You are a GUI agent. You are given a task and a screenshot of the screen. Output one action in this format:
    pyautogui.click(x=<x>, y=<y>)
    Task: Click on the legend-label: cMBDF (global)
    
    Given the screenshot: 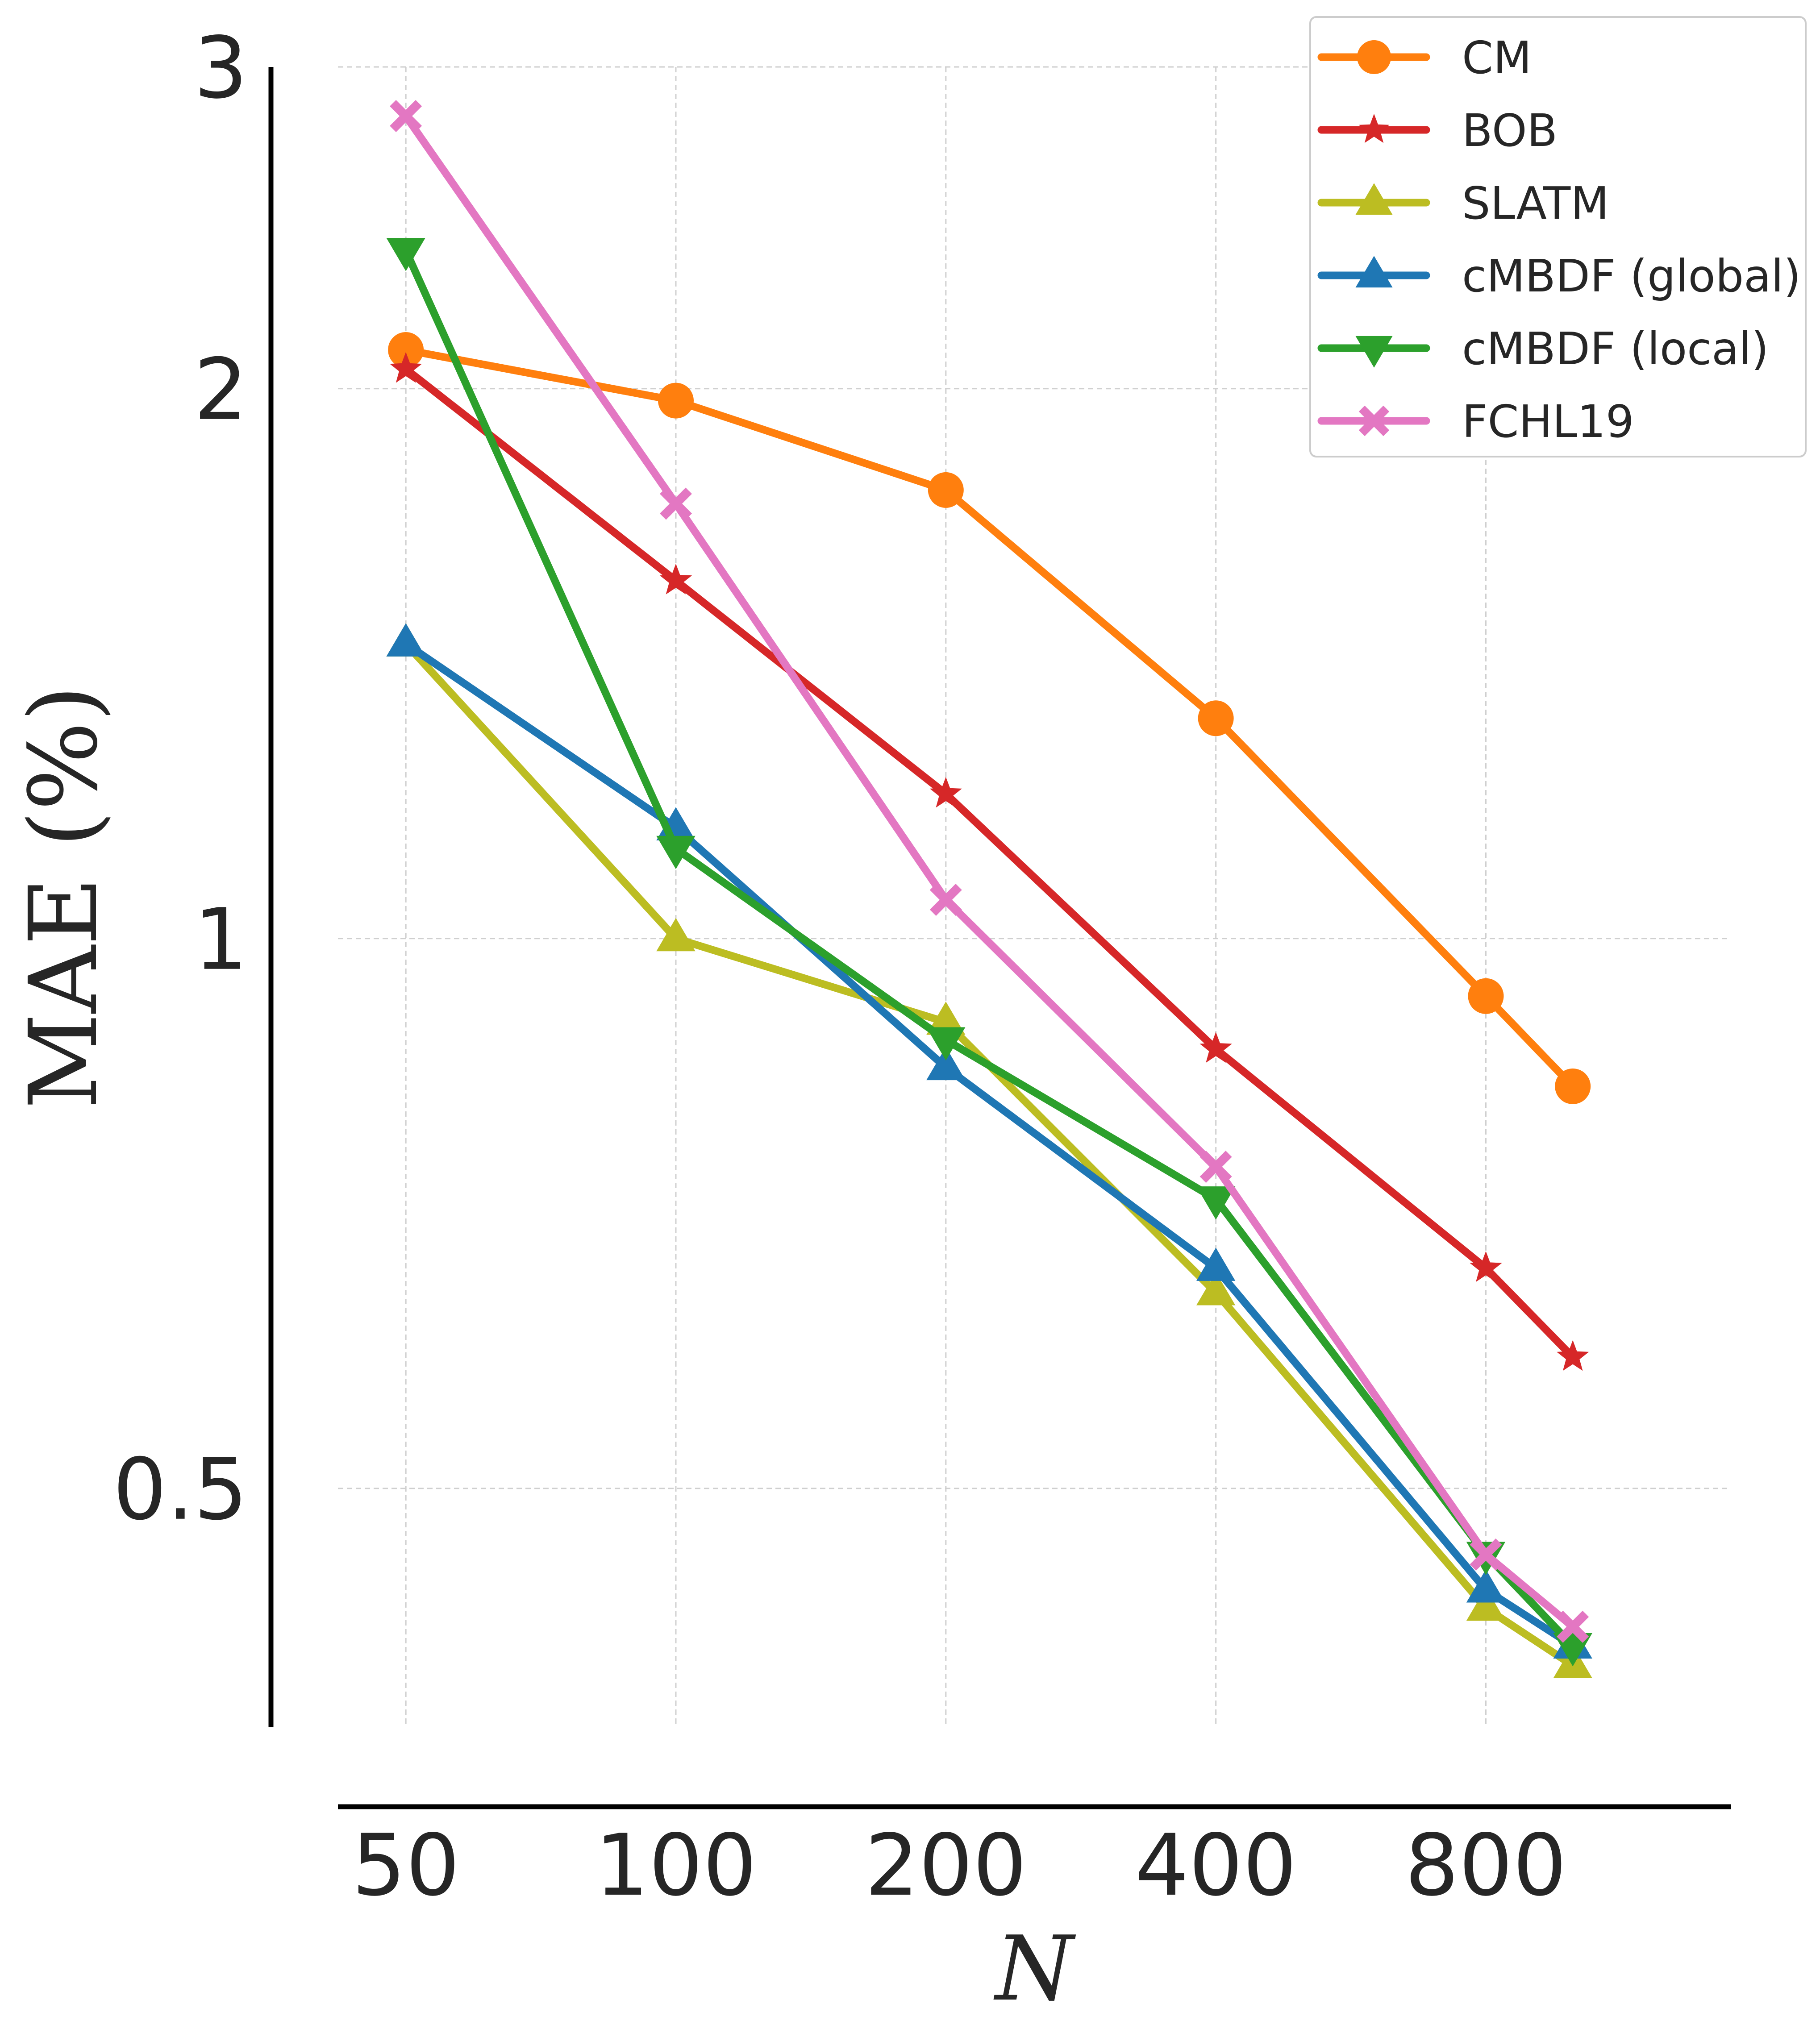 What is the action you would take?
    pyautogui.click(x=1631, y=276)
    